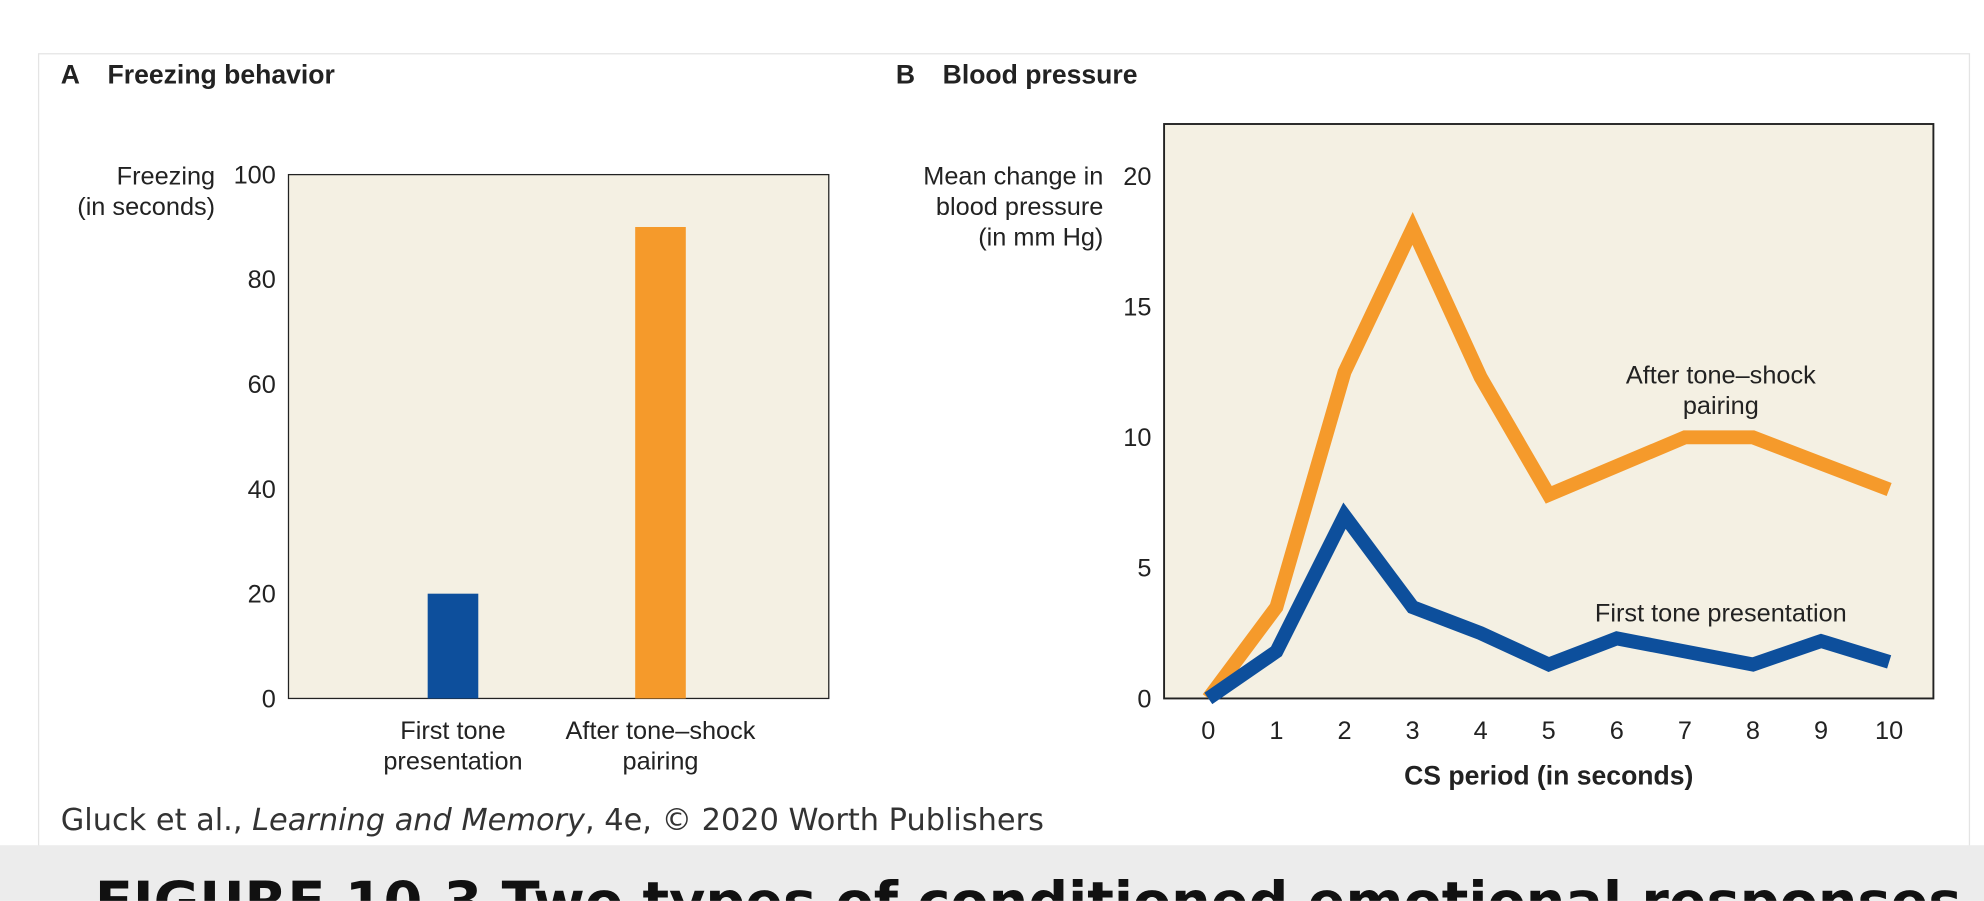 The width and height of the screenshot is (1984, 901). What do you see at coordinates (262, 385) in the screenshot?
I see `y-tick-label: 60` at bounding box center [262, 385].